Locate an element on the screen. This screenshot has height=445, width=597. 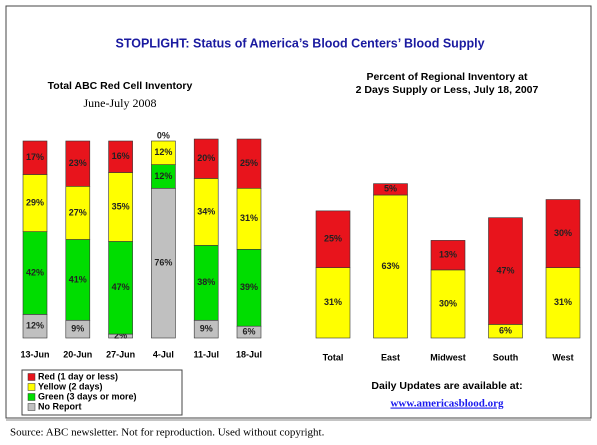
x-tick-label: Midwest is located at coordinates (448, 357).